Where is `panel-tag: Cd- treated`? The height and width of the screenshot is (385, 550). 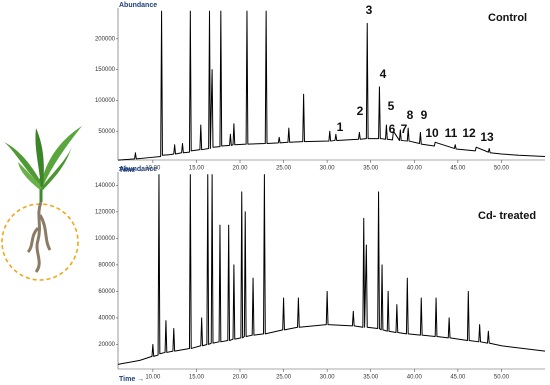 panel-tag: Cd- treated is located at coordinates (507, 216).